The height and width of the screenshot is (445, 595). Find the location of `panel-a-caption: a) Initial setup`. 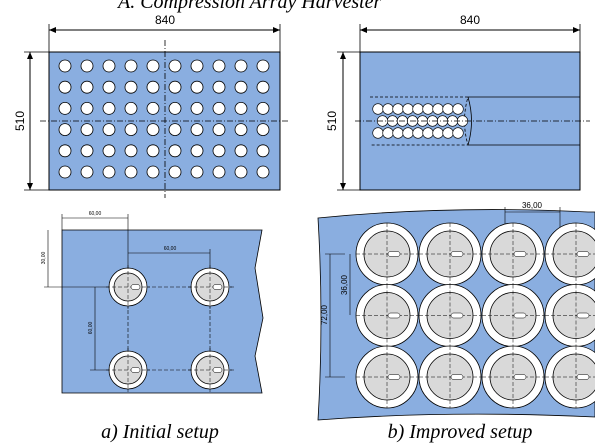

panel-a-caption: a) Initial setup is located at coordinates (160, 432).